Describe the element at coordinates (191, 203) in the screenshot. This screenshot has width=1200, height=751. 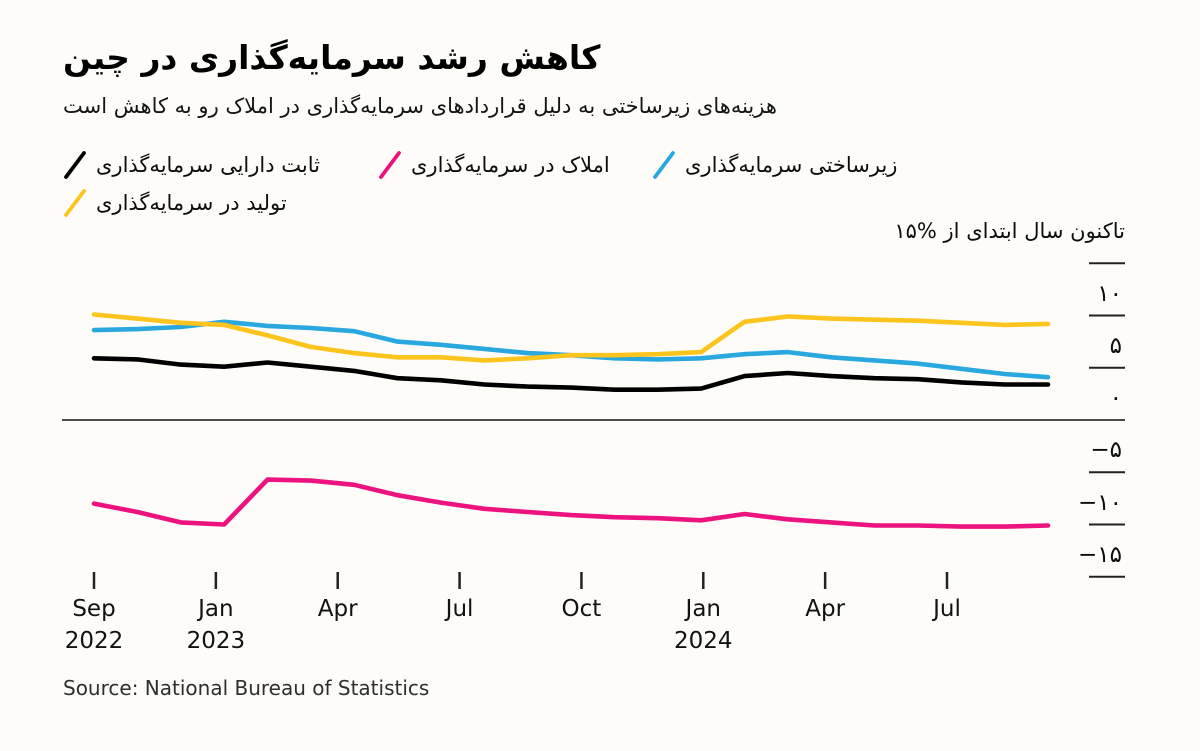
I see `legend-label: سرمایه‌گذاری در تولید` at that location.